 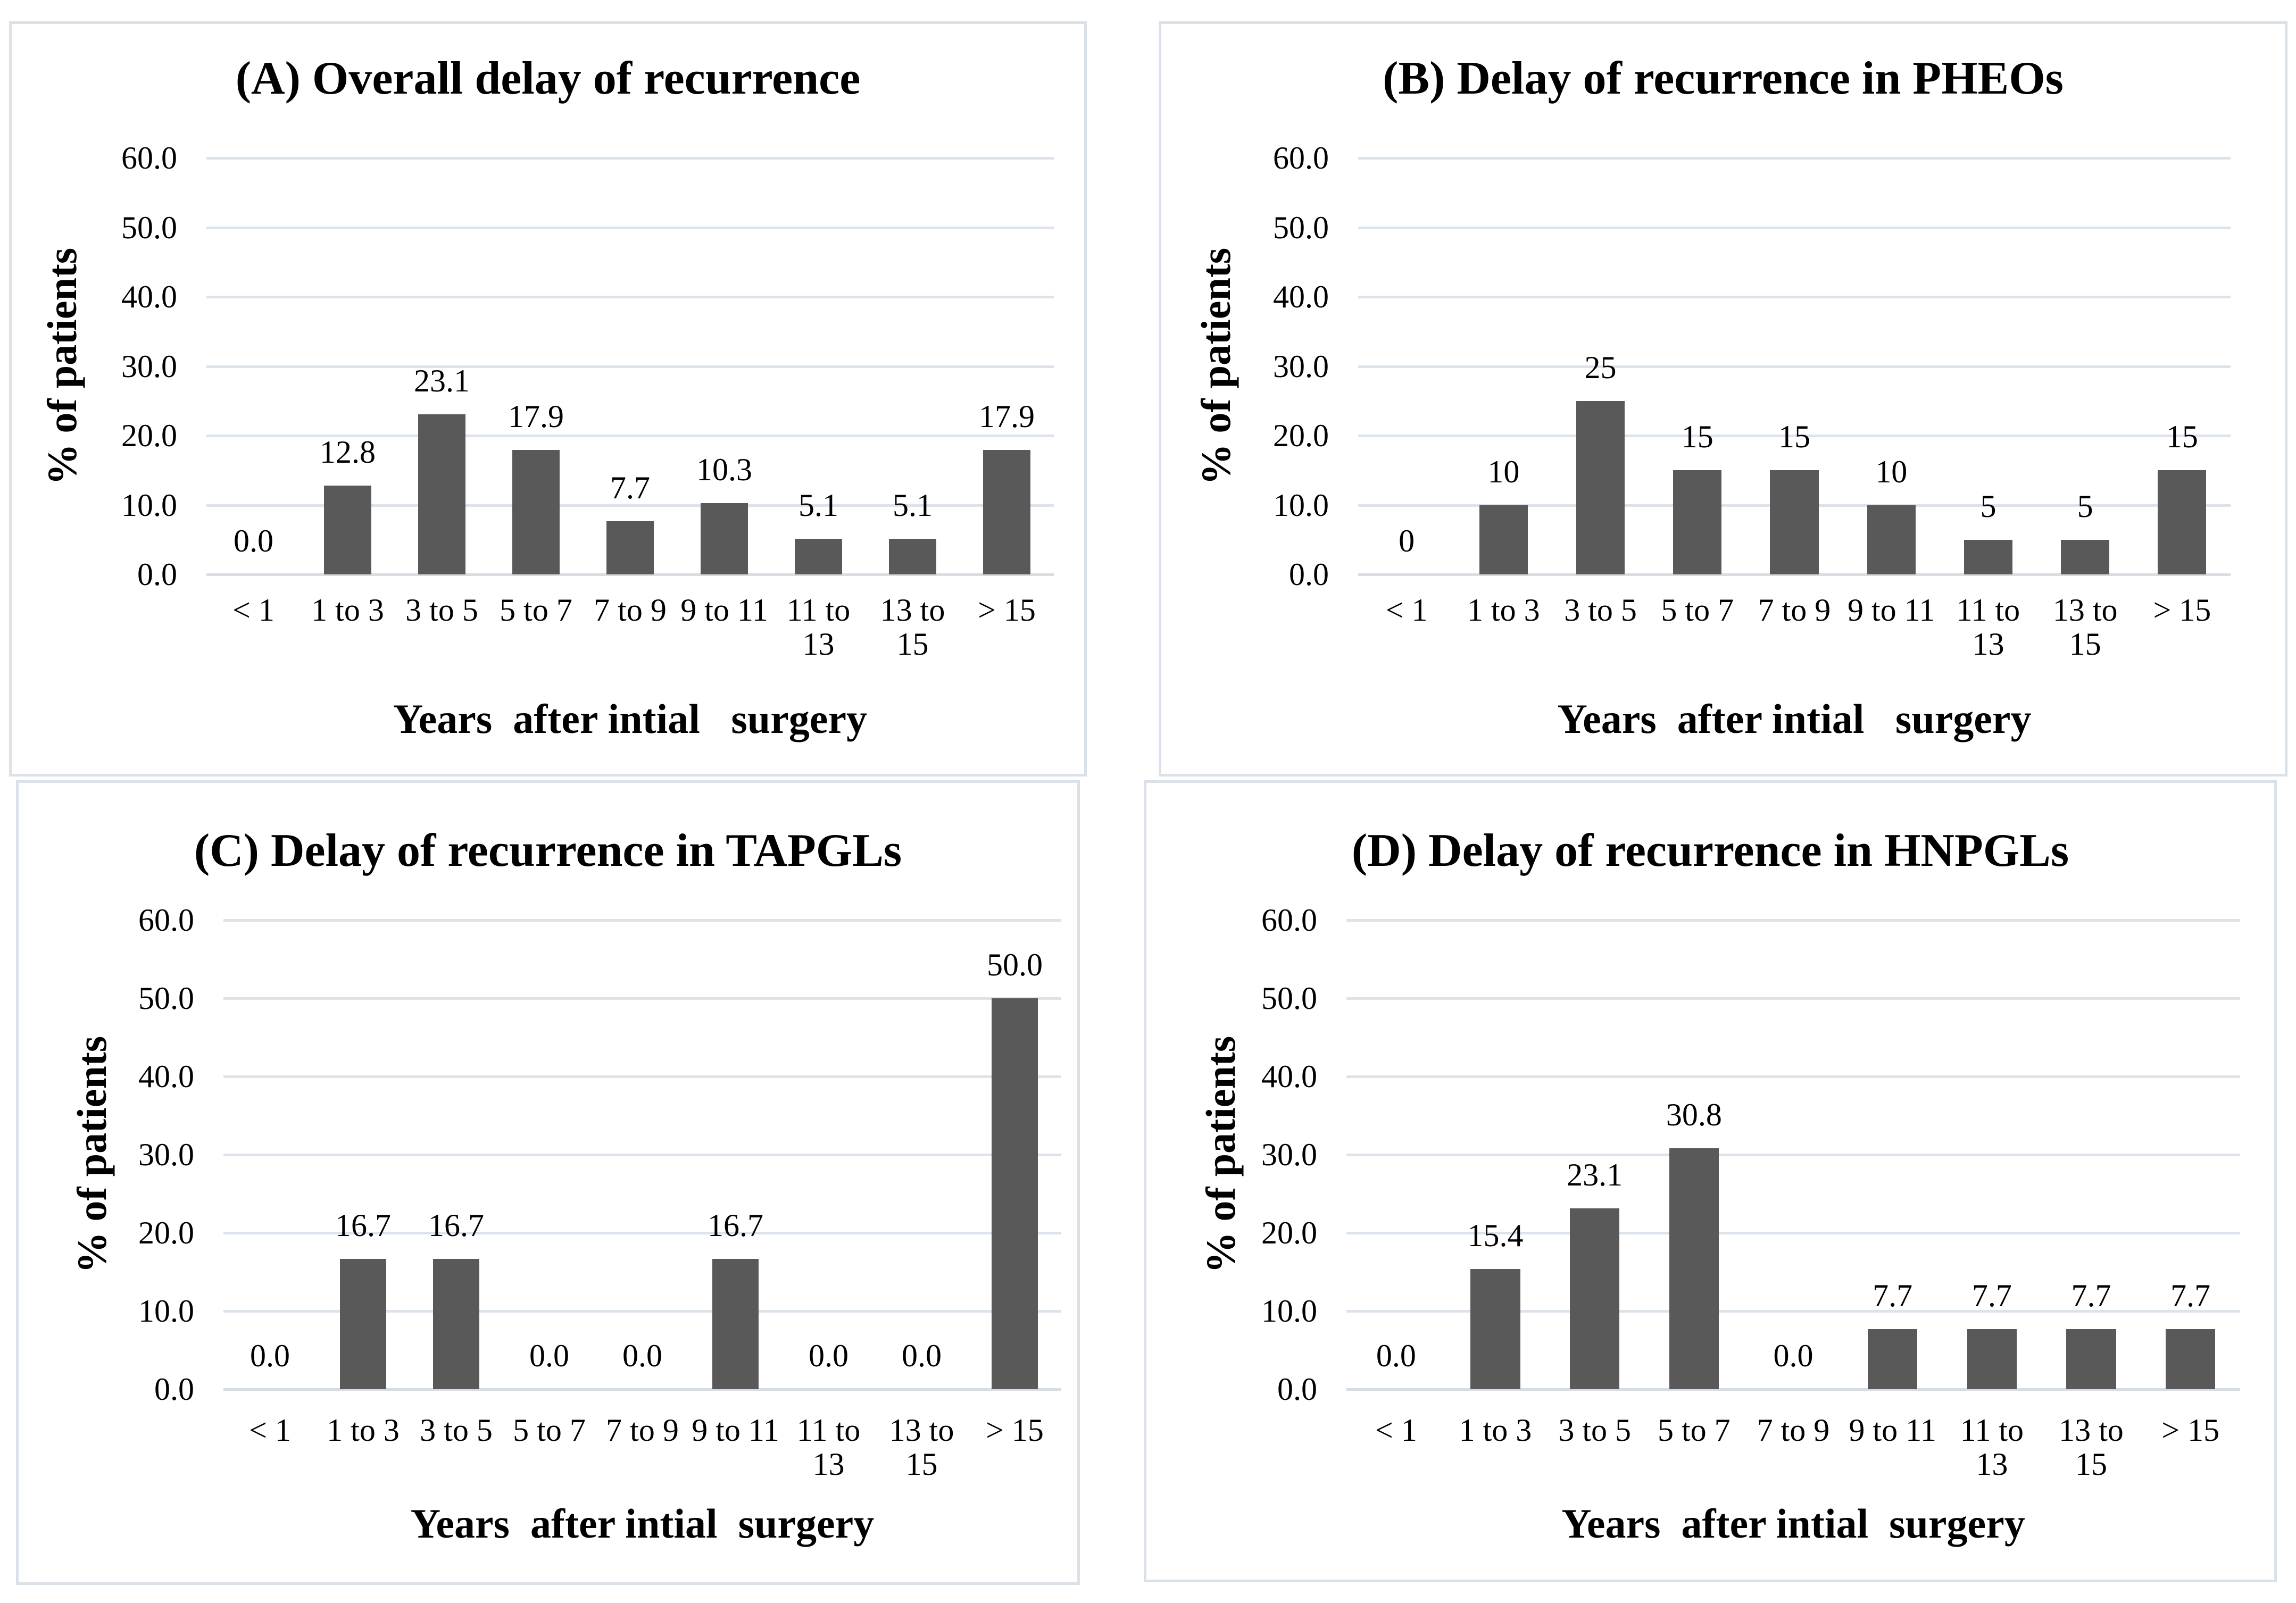 What do you see at coordinates (1015, 965) in the screenshot?
I see `bar-value-label: 50.0` at bounding box center [1015, 965].